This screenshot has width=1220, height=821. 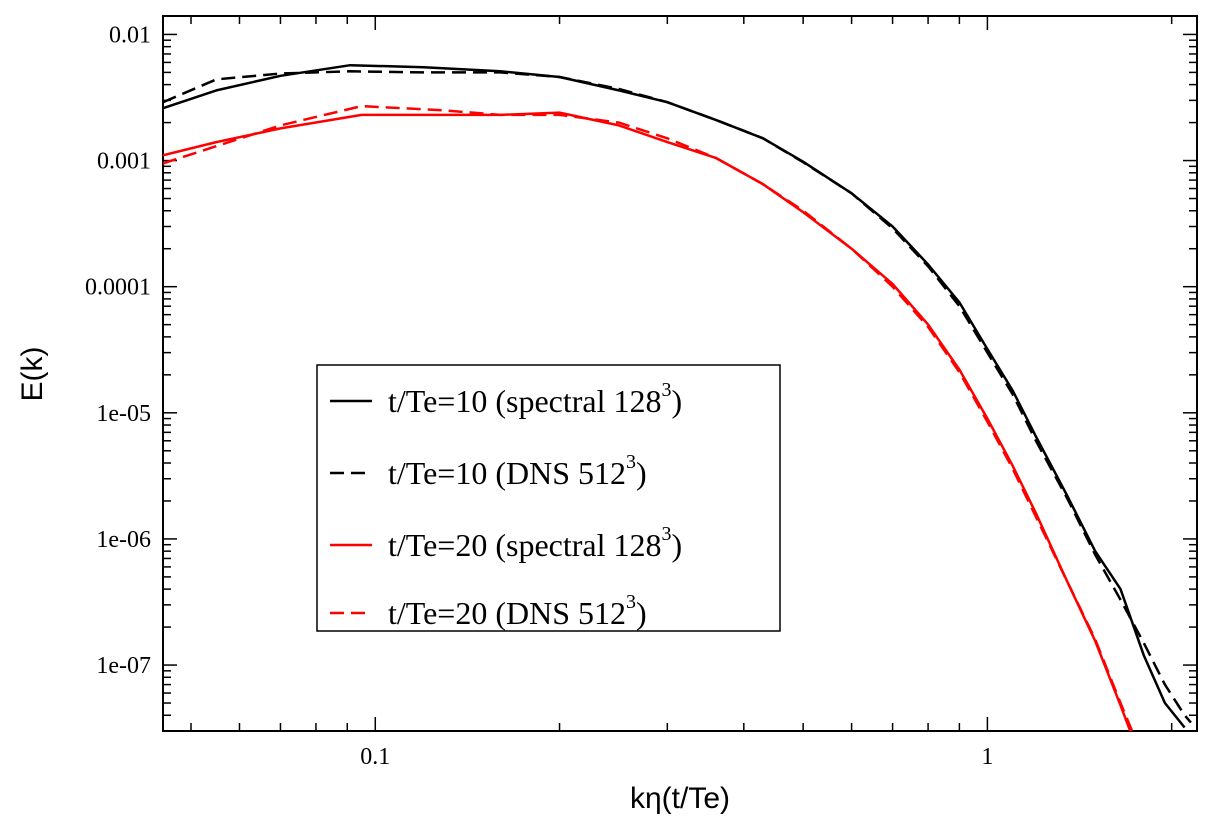 What do you see at coordinates (535, 543) in the screenshot?
I see `legend-label-3: t/Te=20 (spectral 1283)` at bounding box center [535, 543].